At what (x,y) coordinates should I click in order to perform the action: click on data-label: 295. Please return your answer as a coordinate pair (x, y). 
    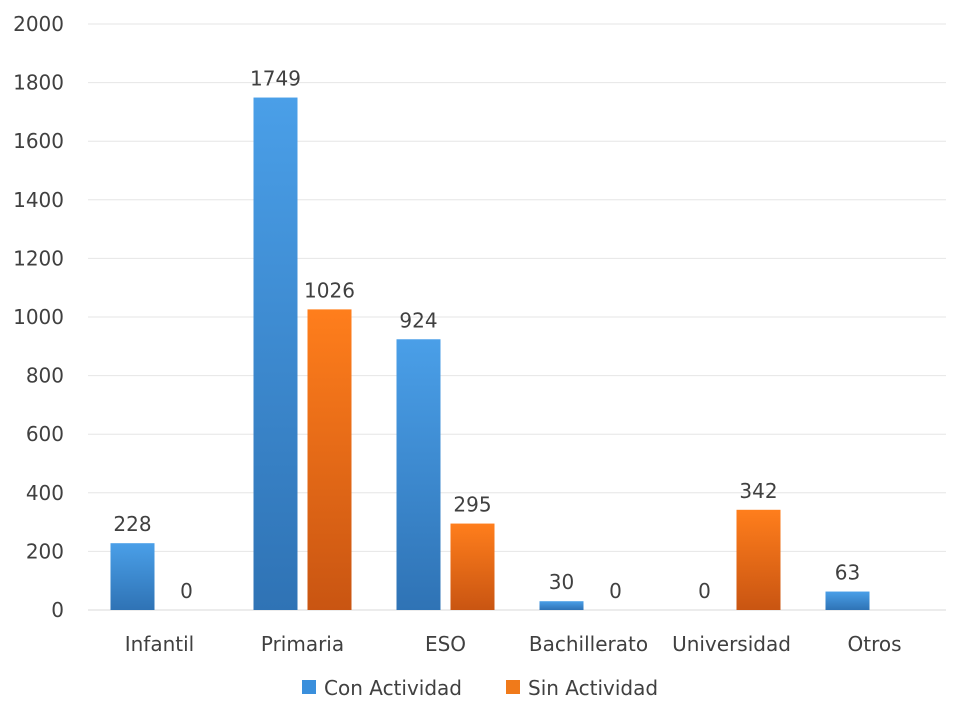
    Looking at the image, I should click on (472, 505).